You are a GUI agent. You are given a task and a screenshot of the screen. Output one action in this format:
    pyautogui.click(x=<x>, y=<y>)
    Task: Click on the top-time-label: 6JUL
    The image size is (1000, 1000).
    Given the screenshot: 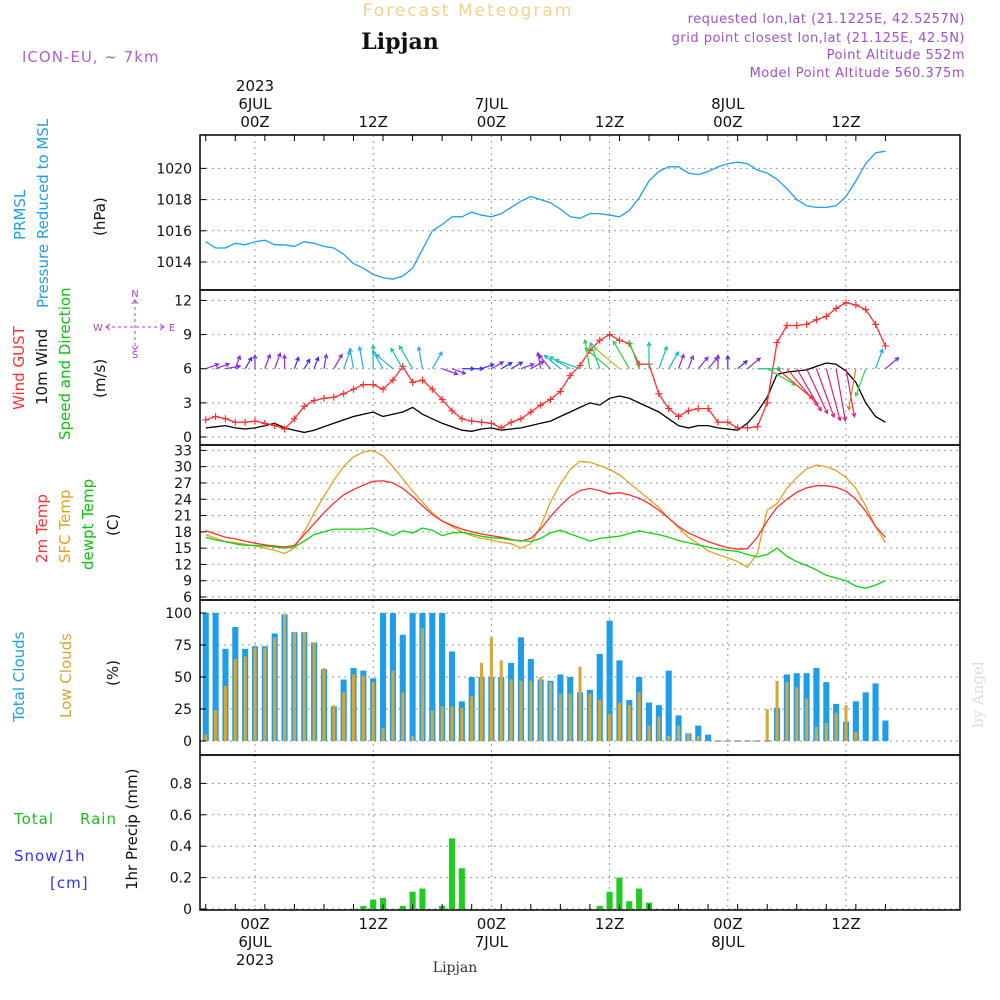 What is the action you would take?
    pyautogui.click(x=255, y=104)
    